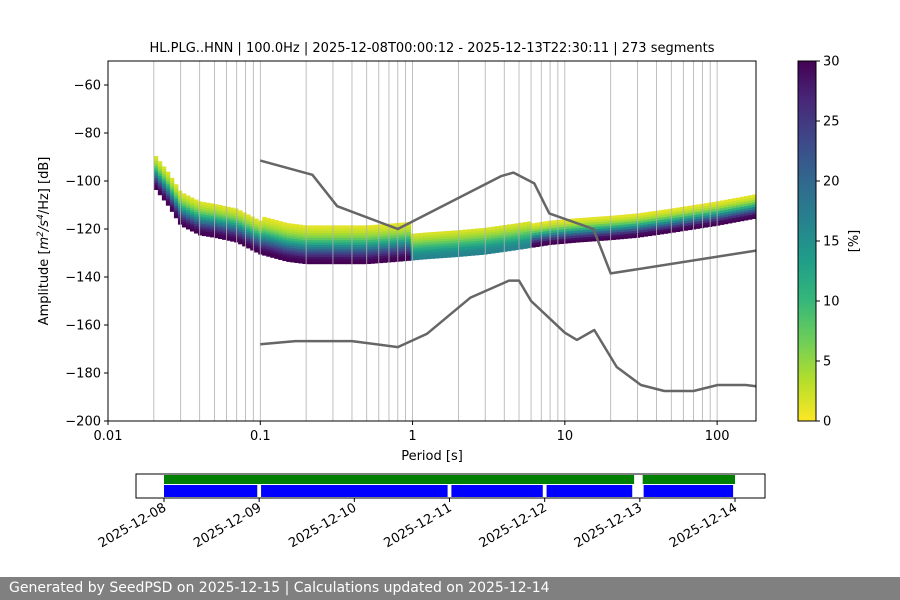 The width and height of the screenshot is (900, 600). I want to click on timeline-date-label: 2025-12-13, so click(608, 525).